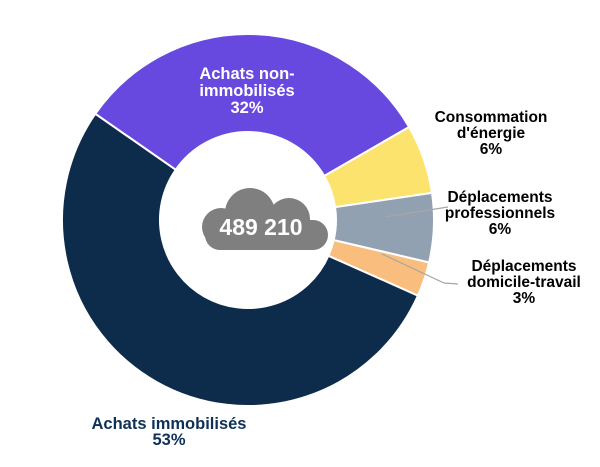  I want to click on label-deplacements-domicile-travail: Déplacements domicile-travail 3%, so click(524, 283).